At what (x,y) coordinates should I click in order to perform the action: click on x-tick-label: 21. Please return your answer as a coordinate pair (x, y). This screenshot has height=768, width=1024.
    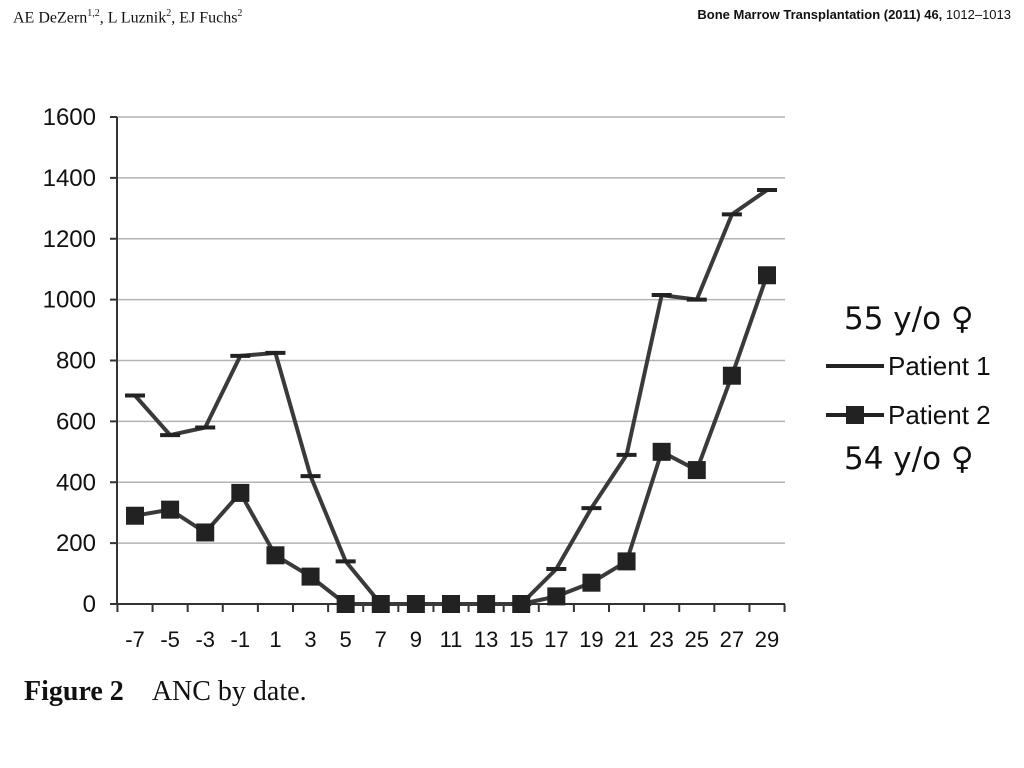
    Looking at the image, I should click on (626, 639).